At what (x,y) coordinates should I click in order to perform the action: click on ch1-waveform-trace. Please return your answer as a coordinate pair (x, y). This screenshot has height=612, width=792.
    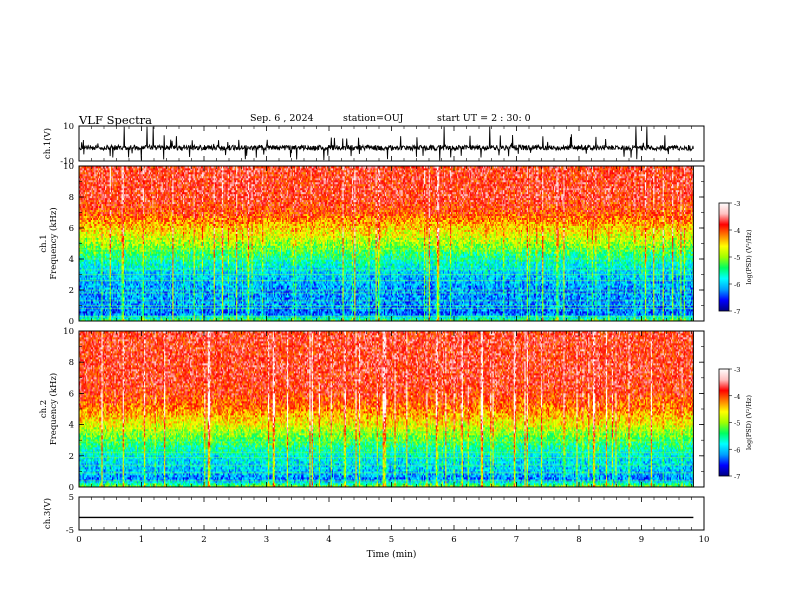
    Looking at the image, I should click on (386, 144).